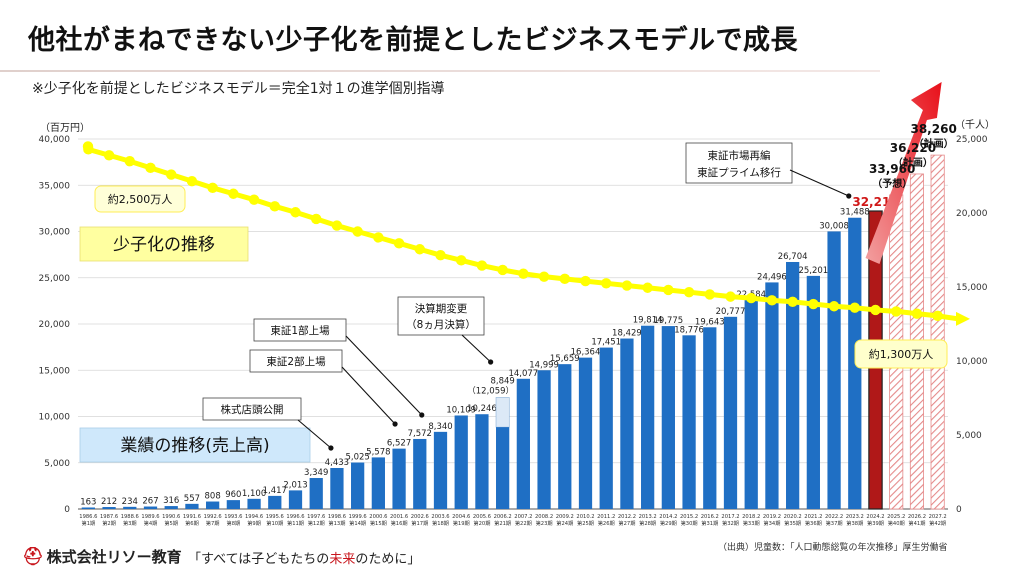 The height and width of the screenshot is (576, 1024). Describe the element at coordinates (896, 523) in the screenshot. I see `x-tick-period: 第40期` at that location.